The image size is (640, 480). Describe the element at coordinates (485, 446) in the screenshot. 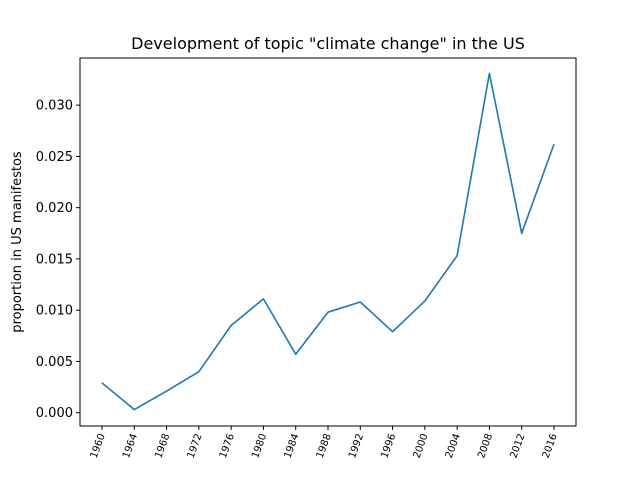

I see `x-tick-label: 2008` at that location.